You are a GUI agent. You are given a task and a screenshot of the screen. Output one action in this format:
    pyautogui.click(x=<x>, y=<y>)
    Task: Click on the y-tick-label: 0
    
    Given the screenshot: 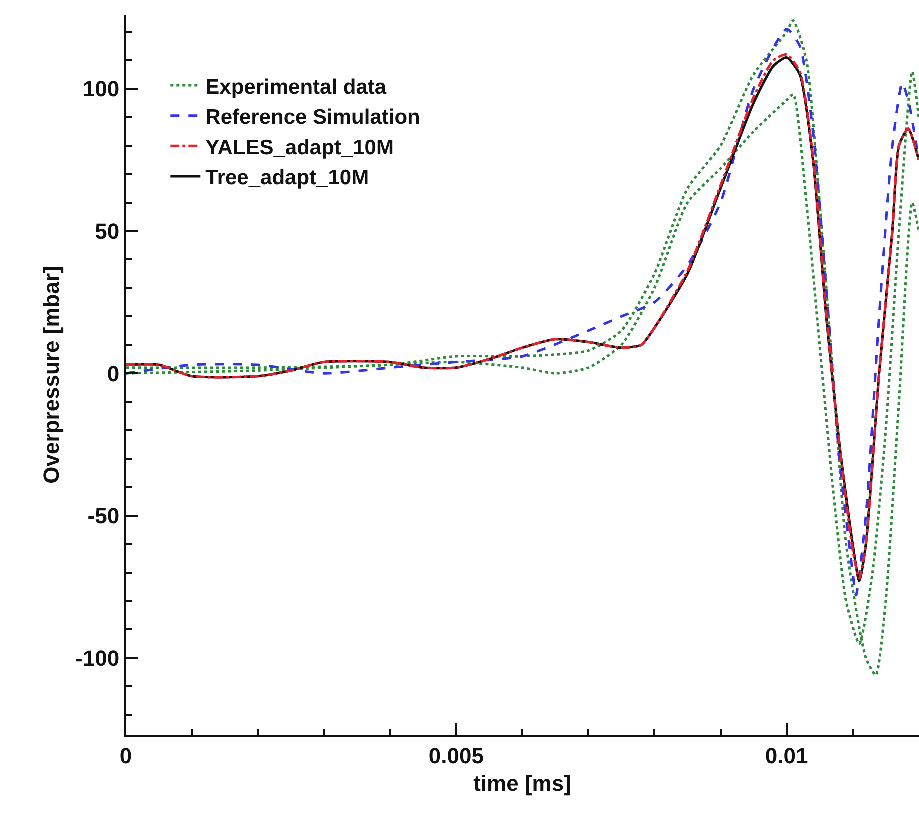 What is the action you would take?
    pyautogui.click(x=113, y=373)
    